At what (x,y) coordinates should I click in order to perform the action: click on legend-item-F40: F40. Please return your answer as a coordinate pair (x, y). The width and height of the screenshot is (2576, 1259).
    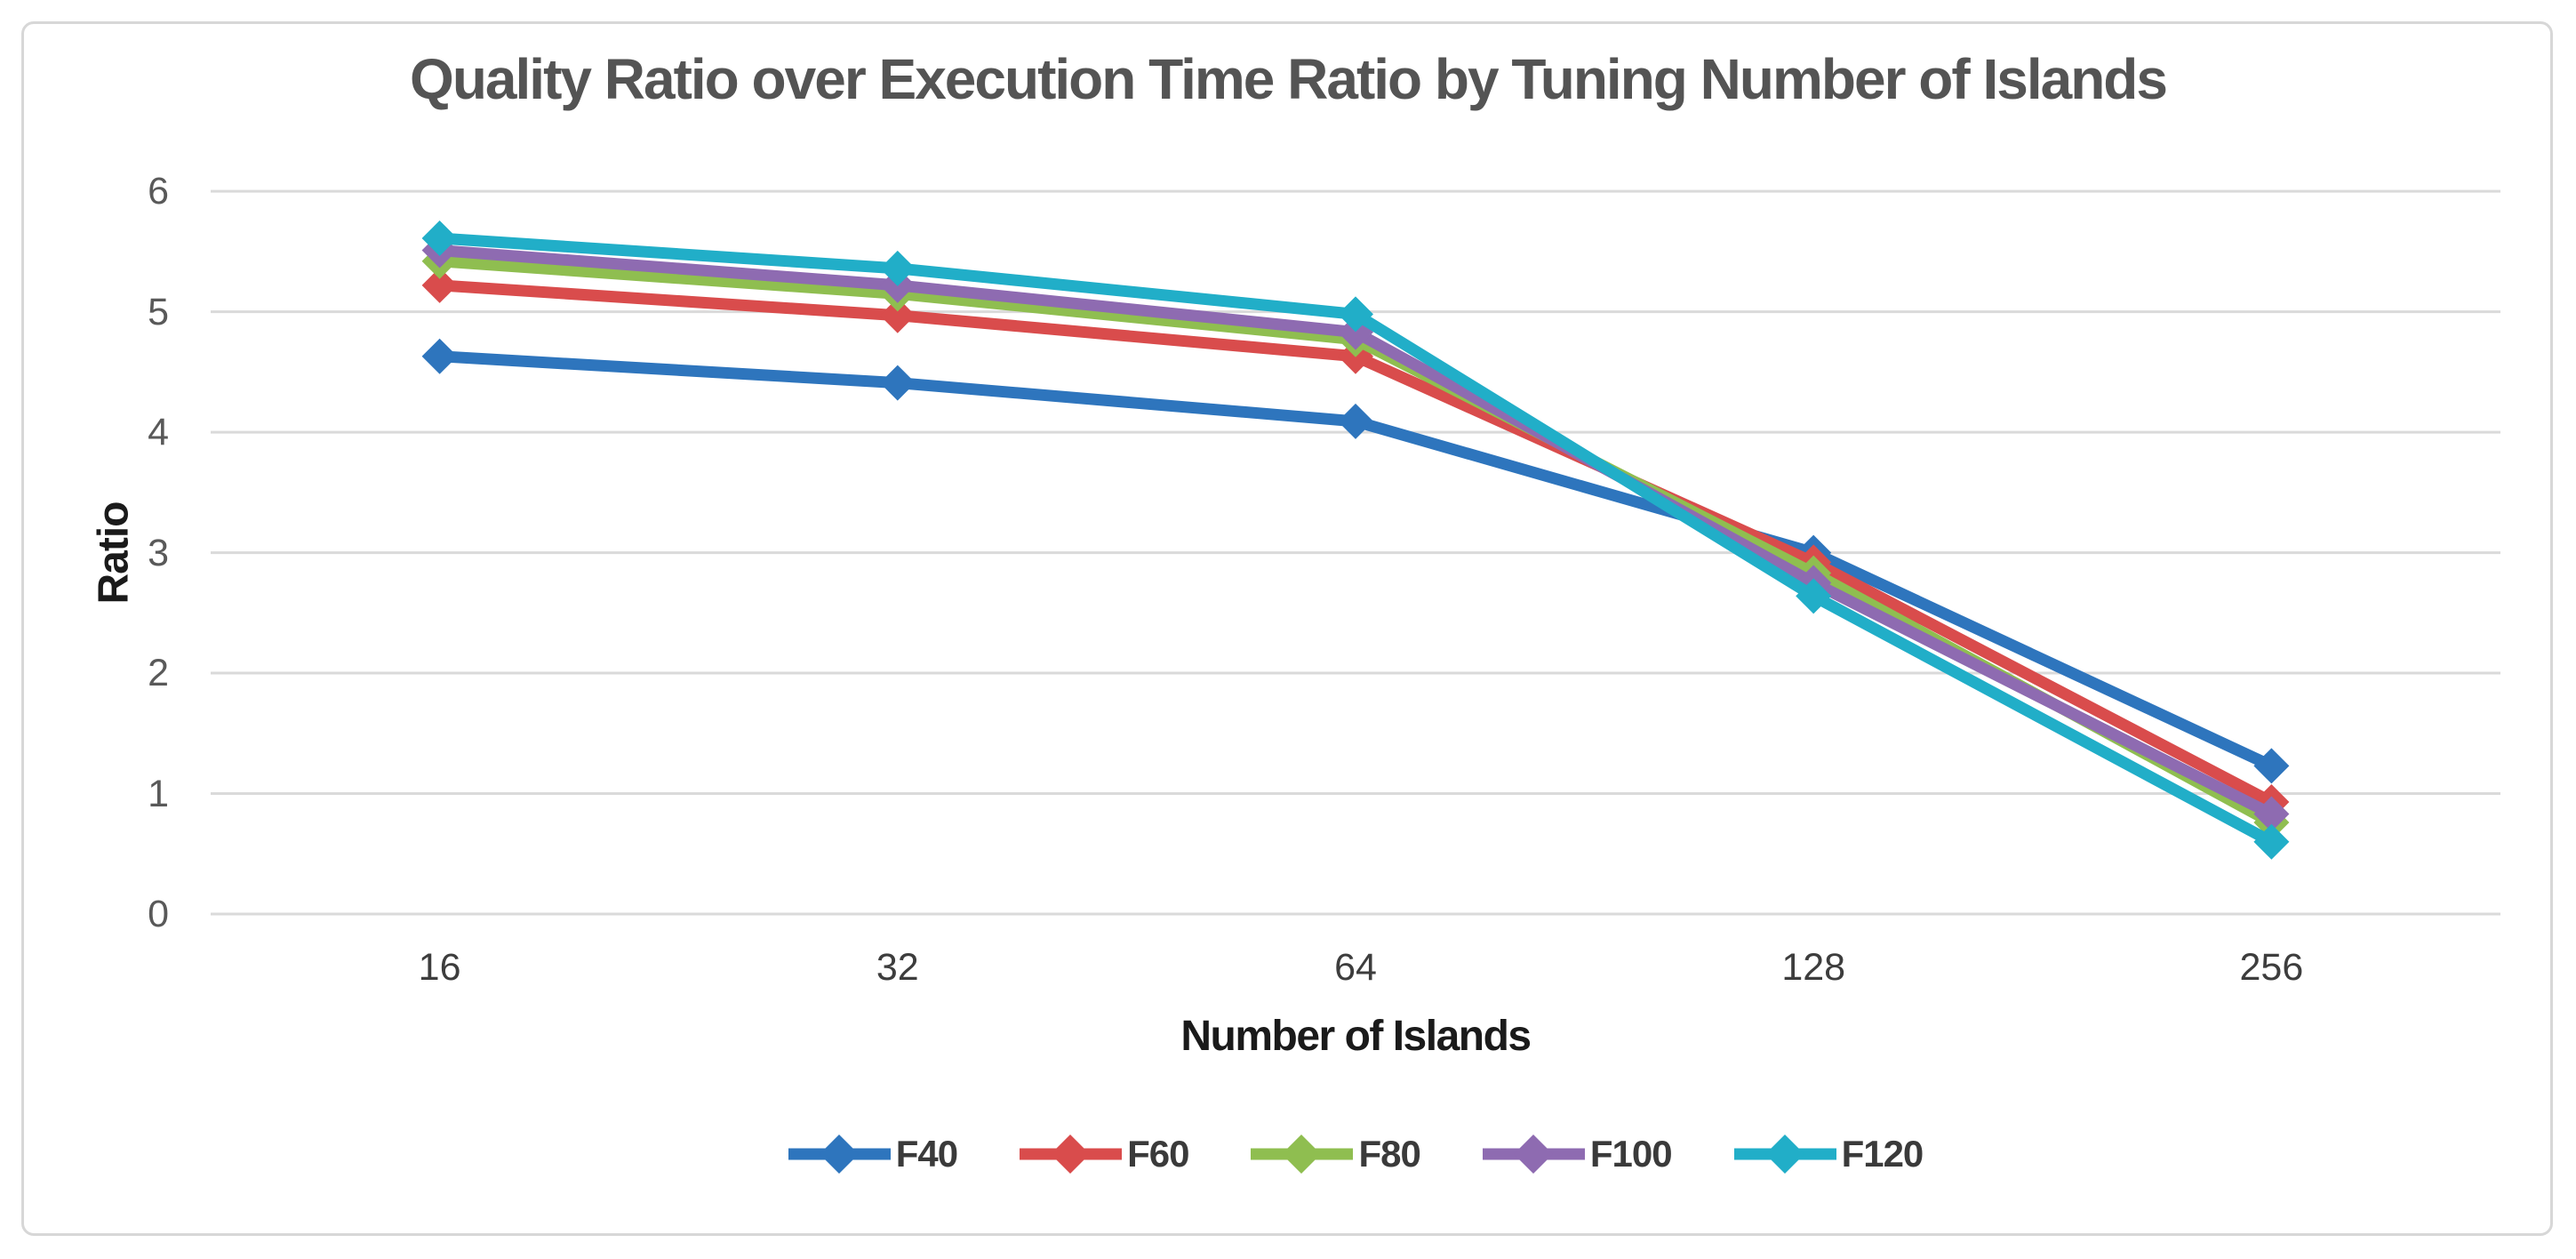
    Looking at the image, I should click on (873, 1154).